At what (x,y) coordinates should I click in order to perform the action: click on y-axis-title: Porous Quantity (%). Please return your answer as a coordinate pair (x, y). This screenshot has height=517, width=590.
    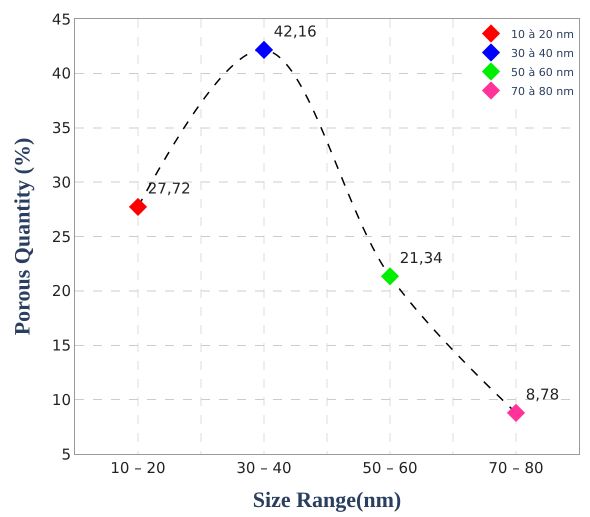
    Looking at the image, I should click on (22, 237).